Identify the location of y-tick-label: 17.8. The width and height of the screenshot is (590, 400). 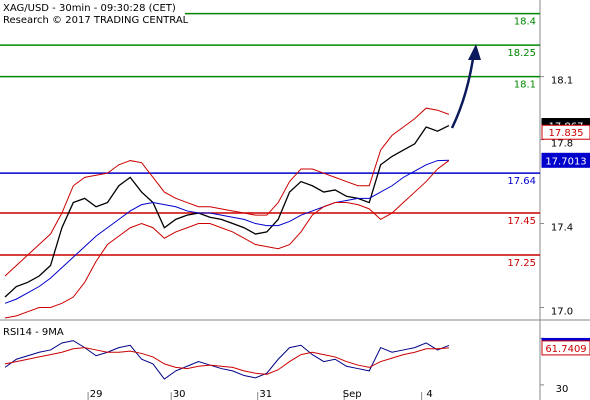
(562, 144).